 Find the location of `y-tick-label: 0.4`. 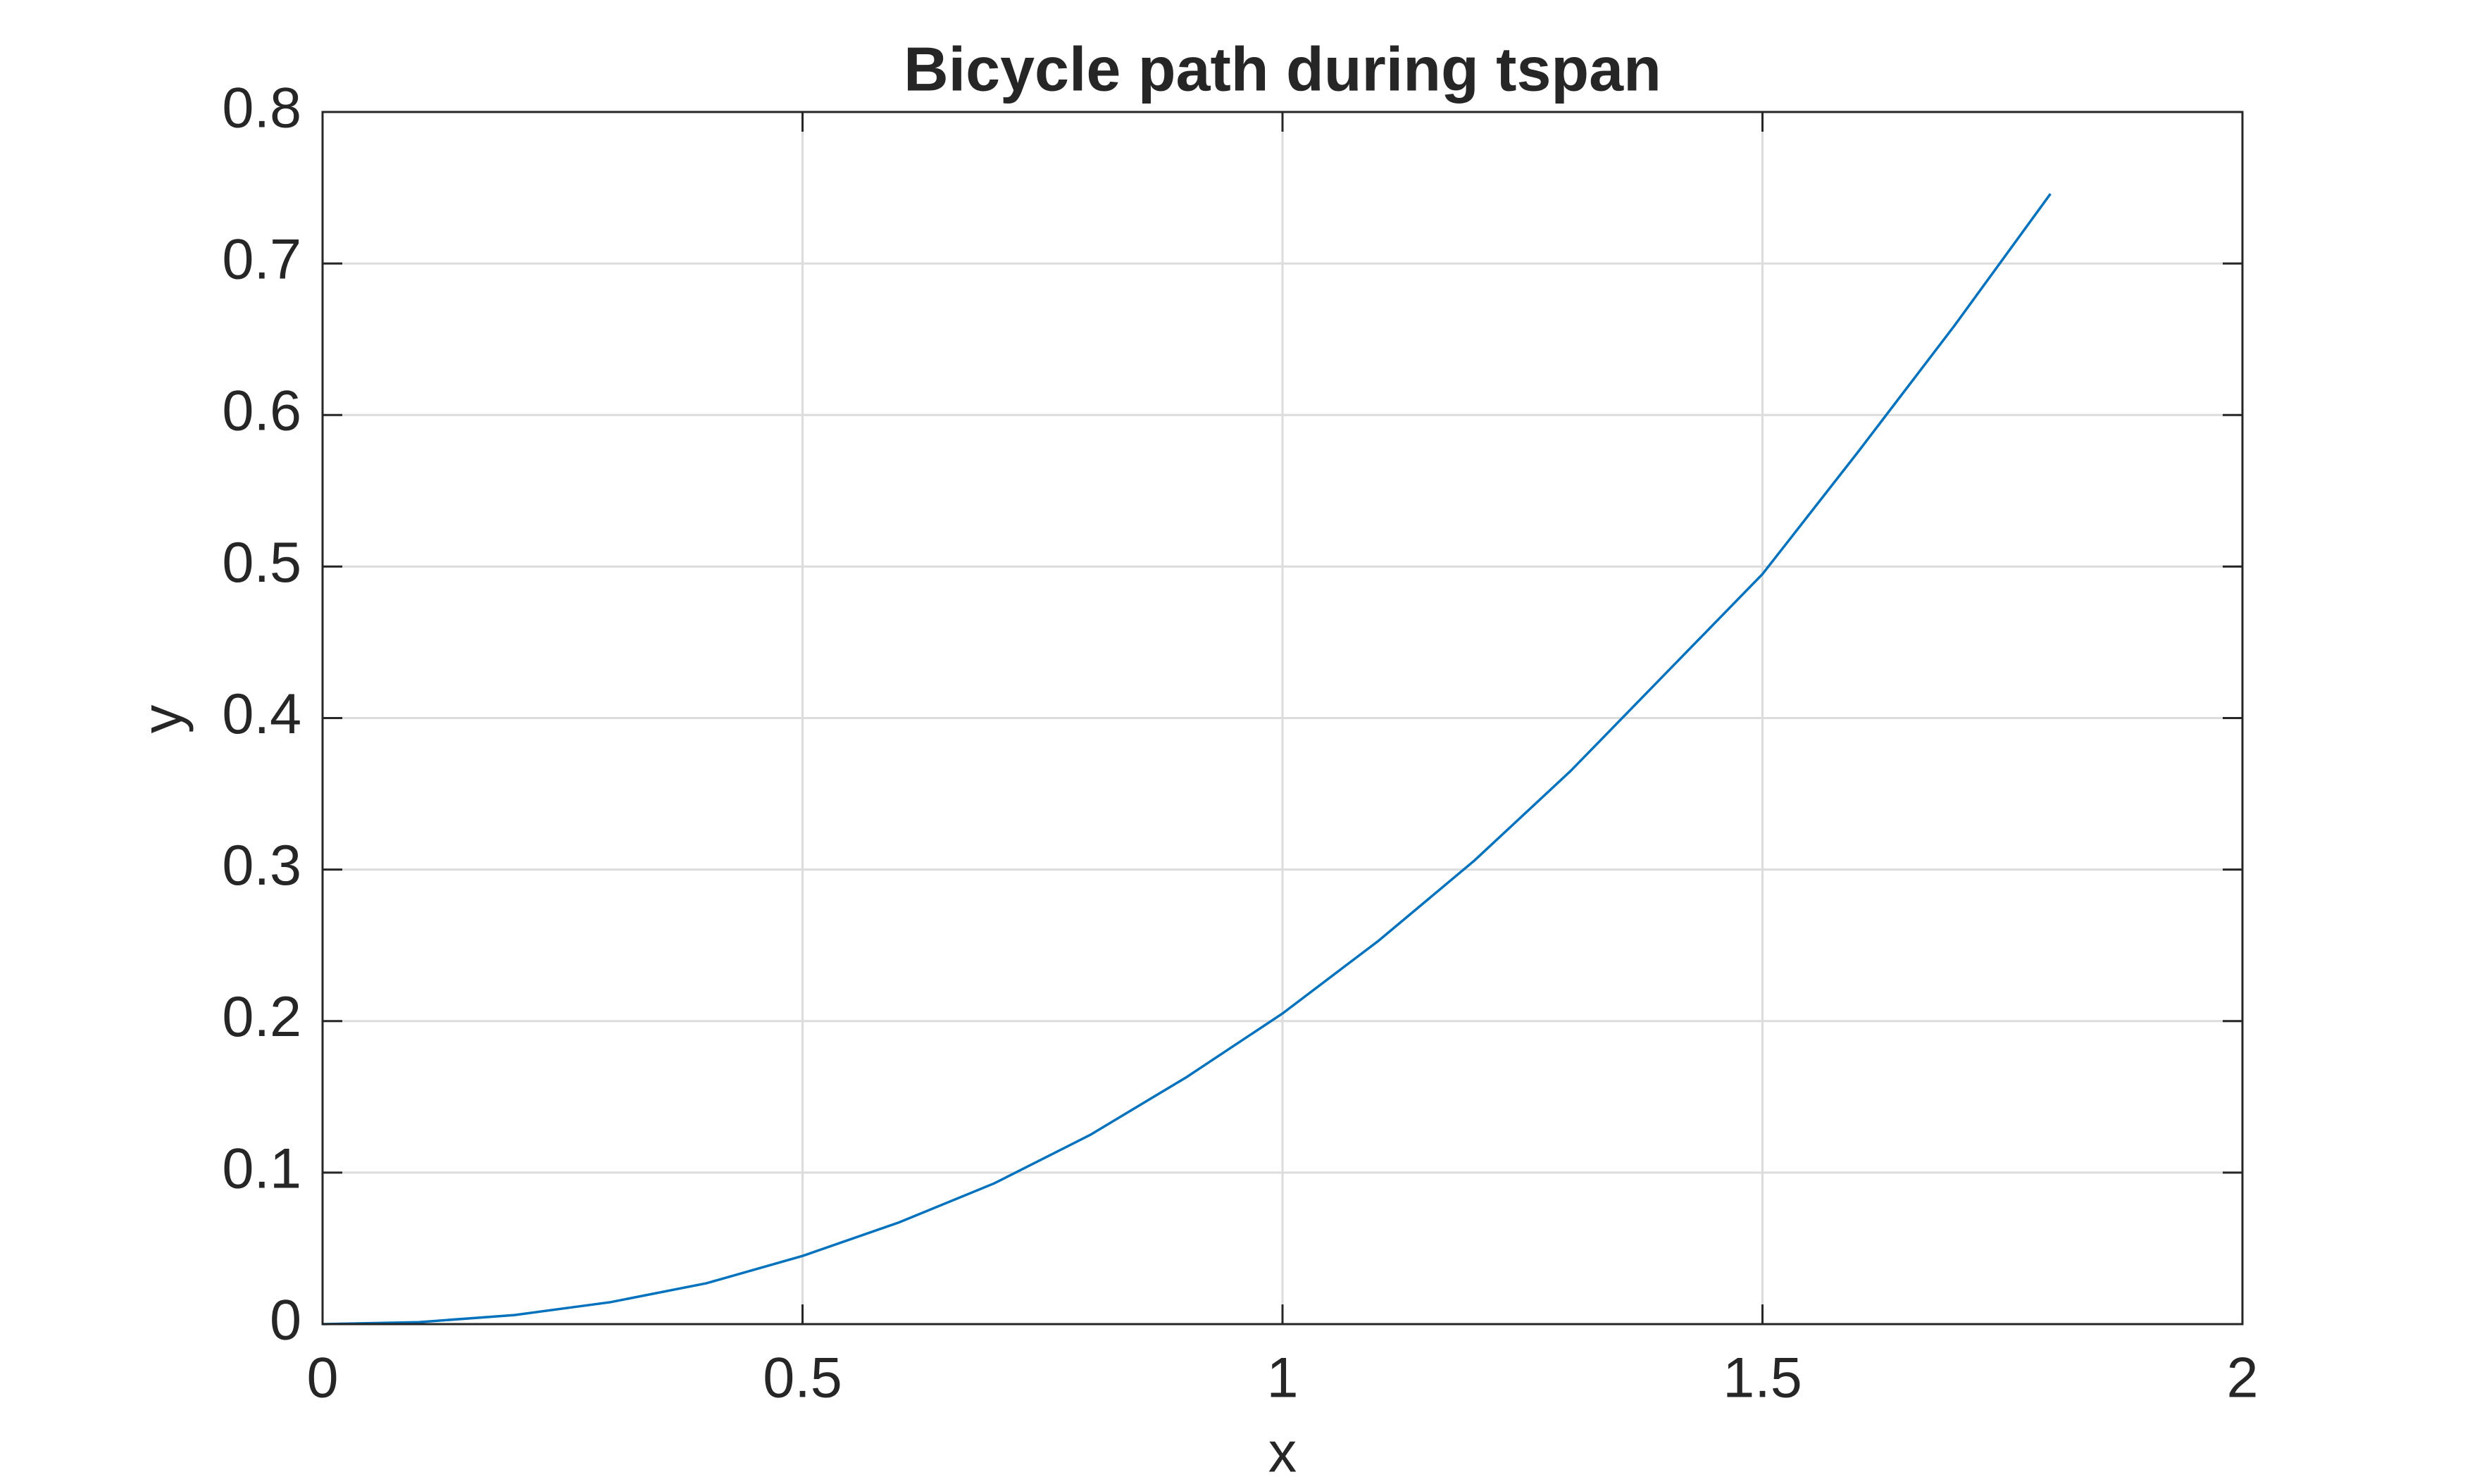

y-tick-label: 0.4 is located at coordinates (261, 714).